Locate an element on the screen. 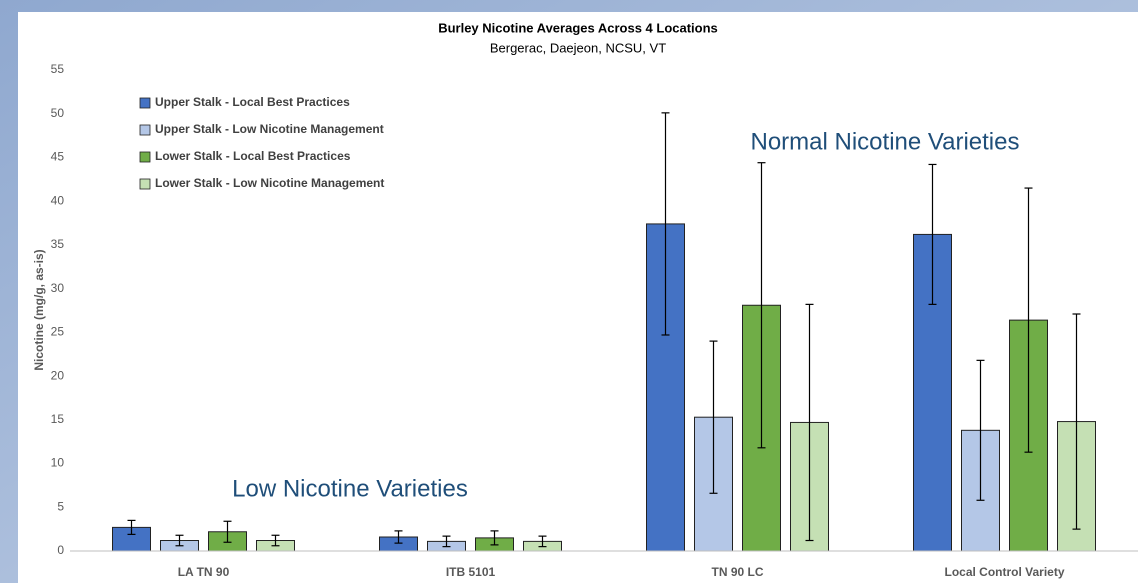 The width and height of the screenshot is (1138, 583). y-tick-label: 15 is located at coordinates (58, 419).